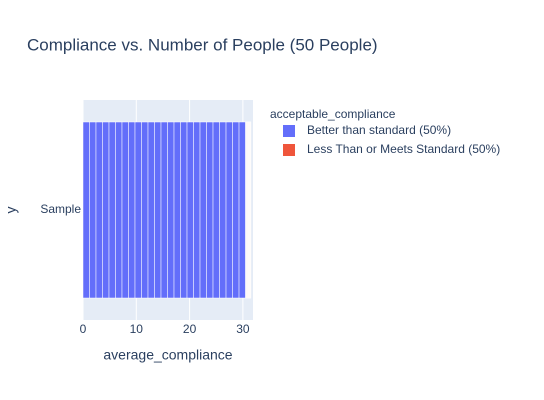 The height and width of the screenshot is (400, 544). What do you see at coordinates (11, 210) in the screenshot?
I see `y-axis-title: y` at bounding box center [11, 210].